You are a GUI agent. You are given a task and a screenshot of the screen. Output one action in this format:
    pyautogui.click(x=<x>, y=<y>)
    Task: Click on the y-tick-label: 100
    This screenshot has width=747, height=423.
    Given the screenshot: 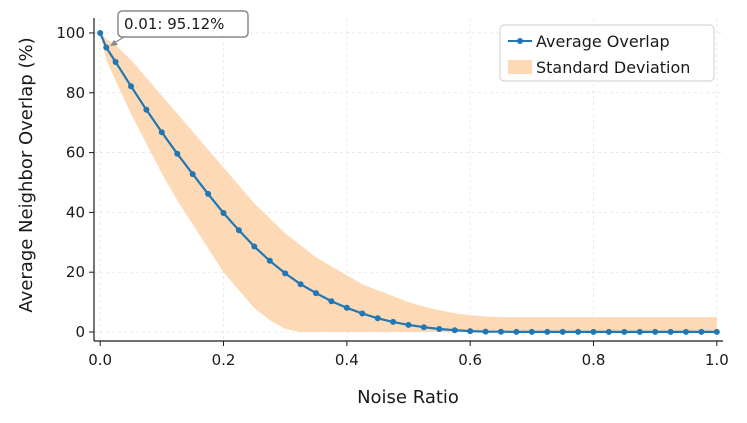 What is the action you would take?
    pyautogui.click(x=70, y=33)
    